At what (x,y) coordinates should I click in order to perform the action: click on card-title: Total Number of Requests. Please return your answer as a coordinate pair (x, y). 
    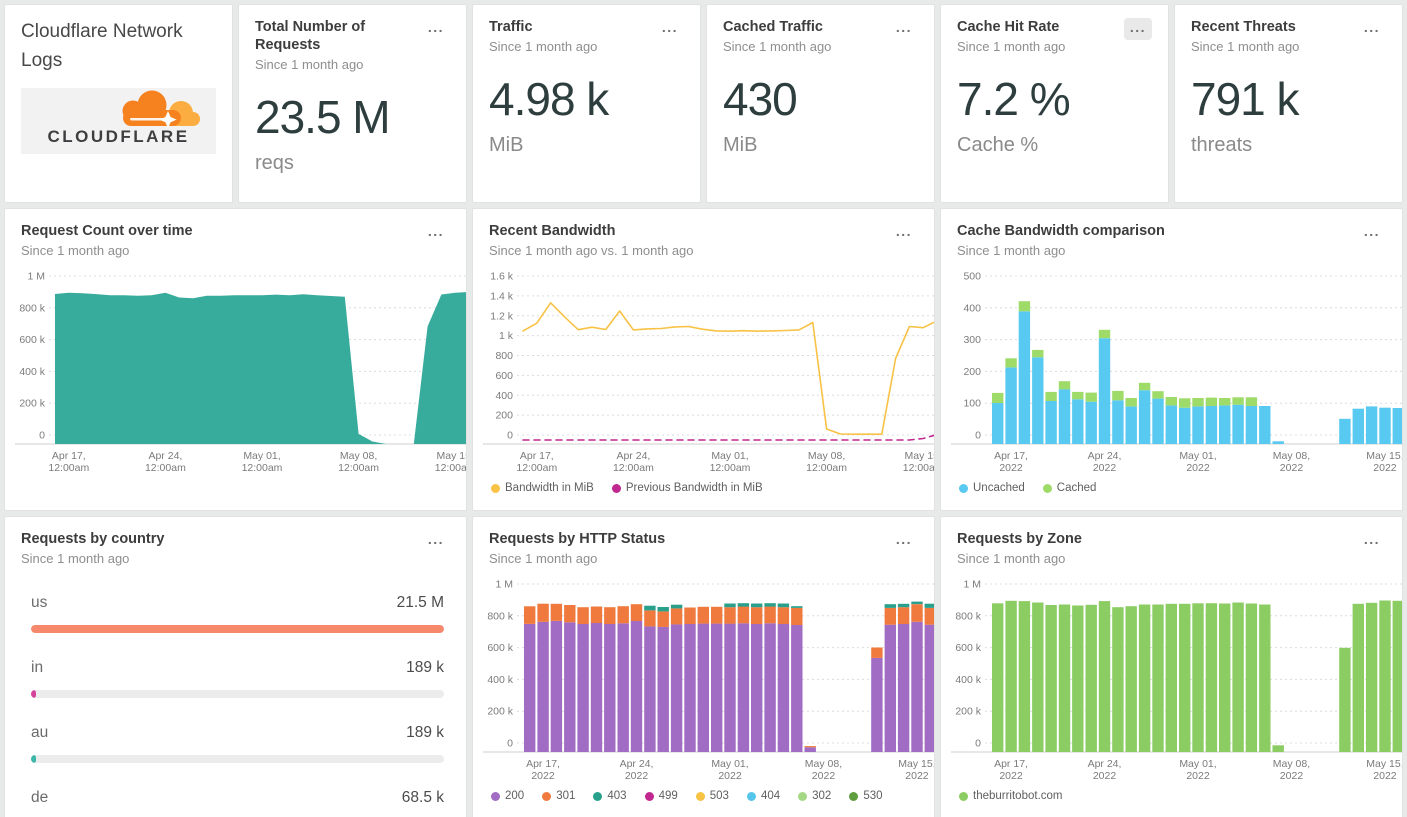
    Looking at the image, I should click on (310, 36).